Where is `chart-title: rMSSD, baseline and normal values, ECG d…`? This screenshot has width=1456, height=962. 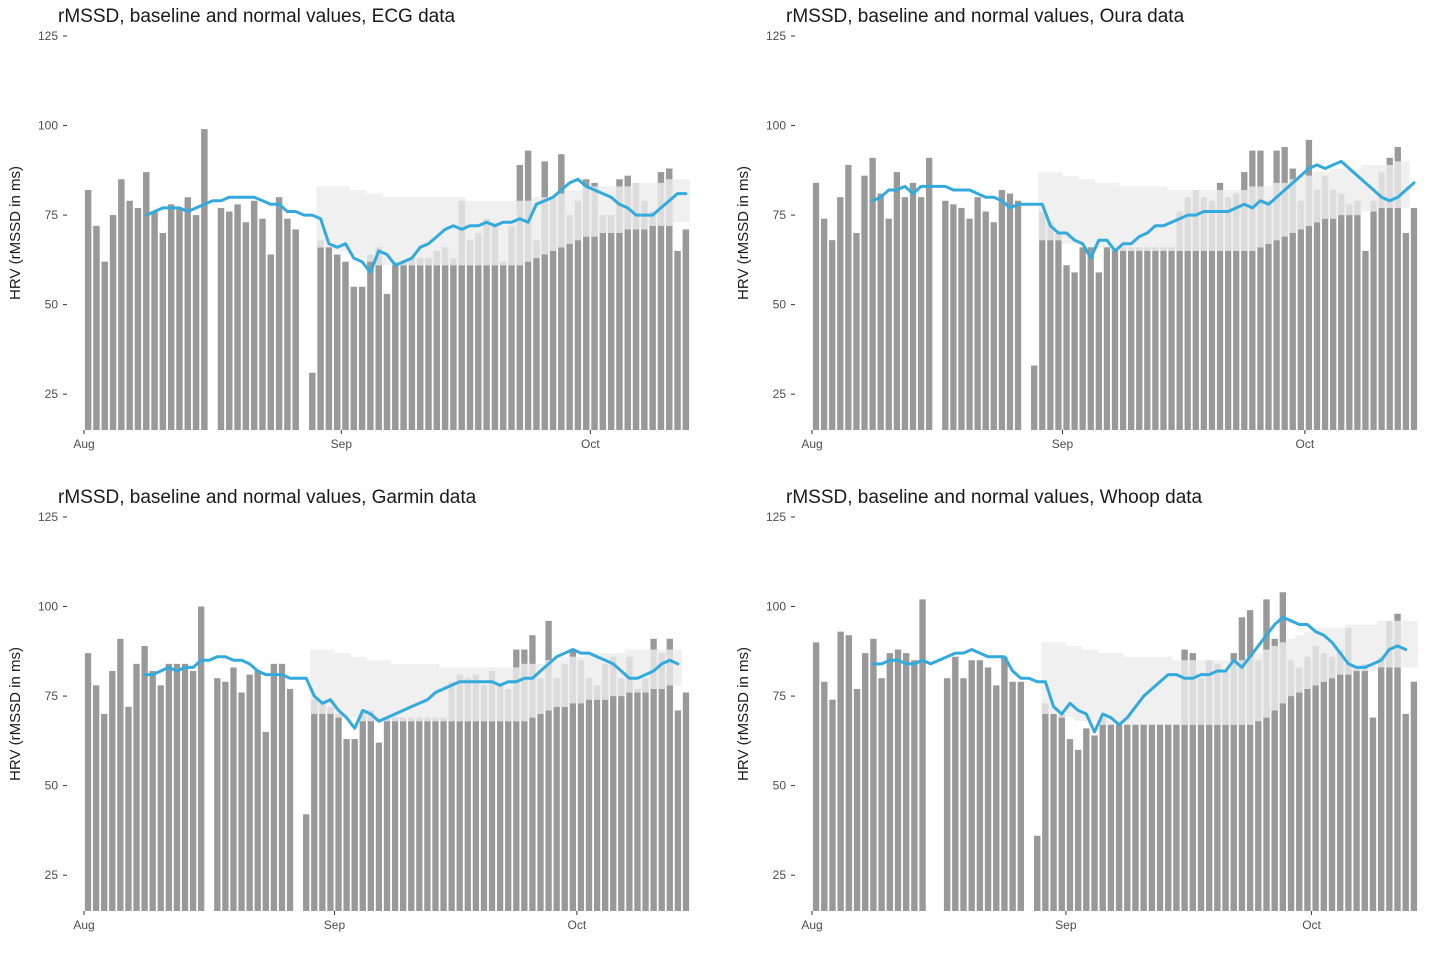 chart-title: rMSSD, baseline and normal values, ECG d… is located at coordinates (257, 16).